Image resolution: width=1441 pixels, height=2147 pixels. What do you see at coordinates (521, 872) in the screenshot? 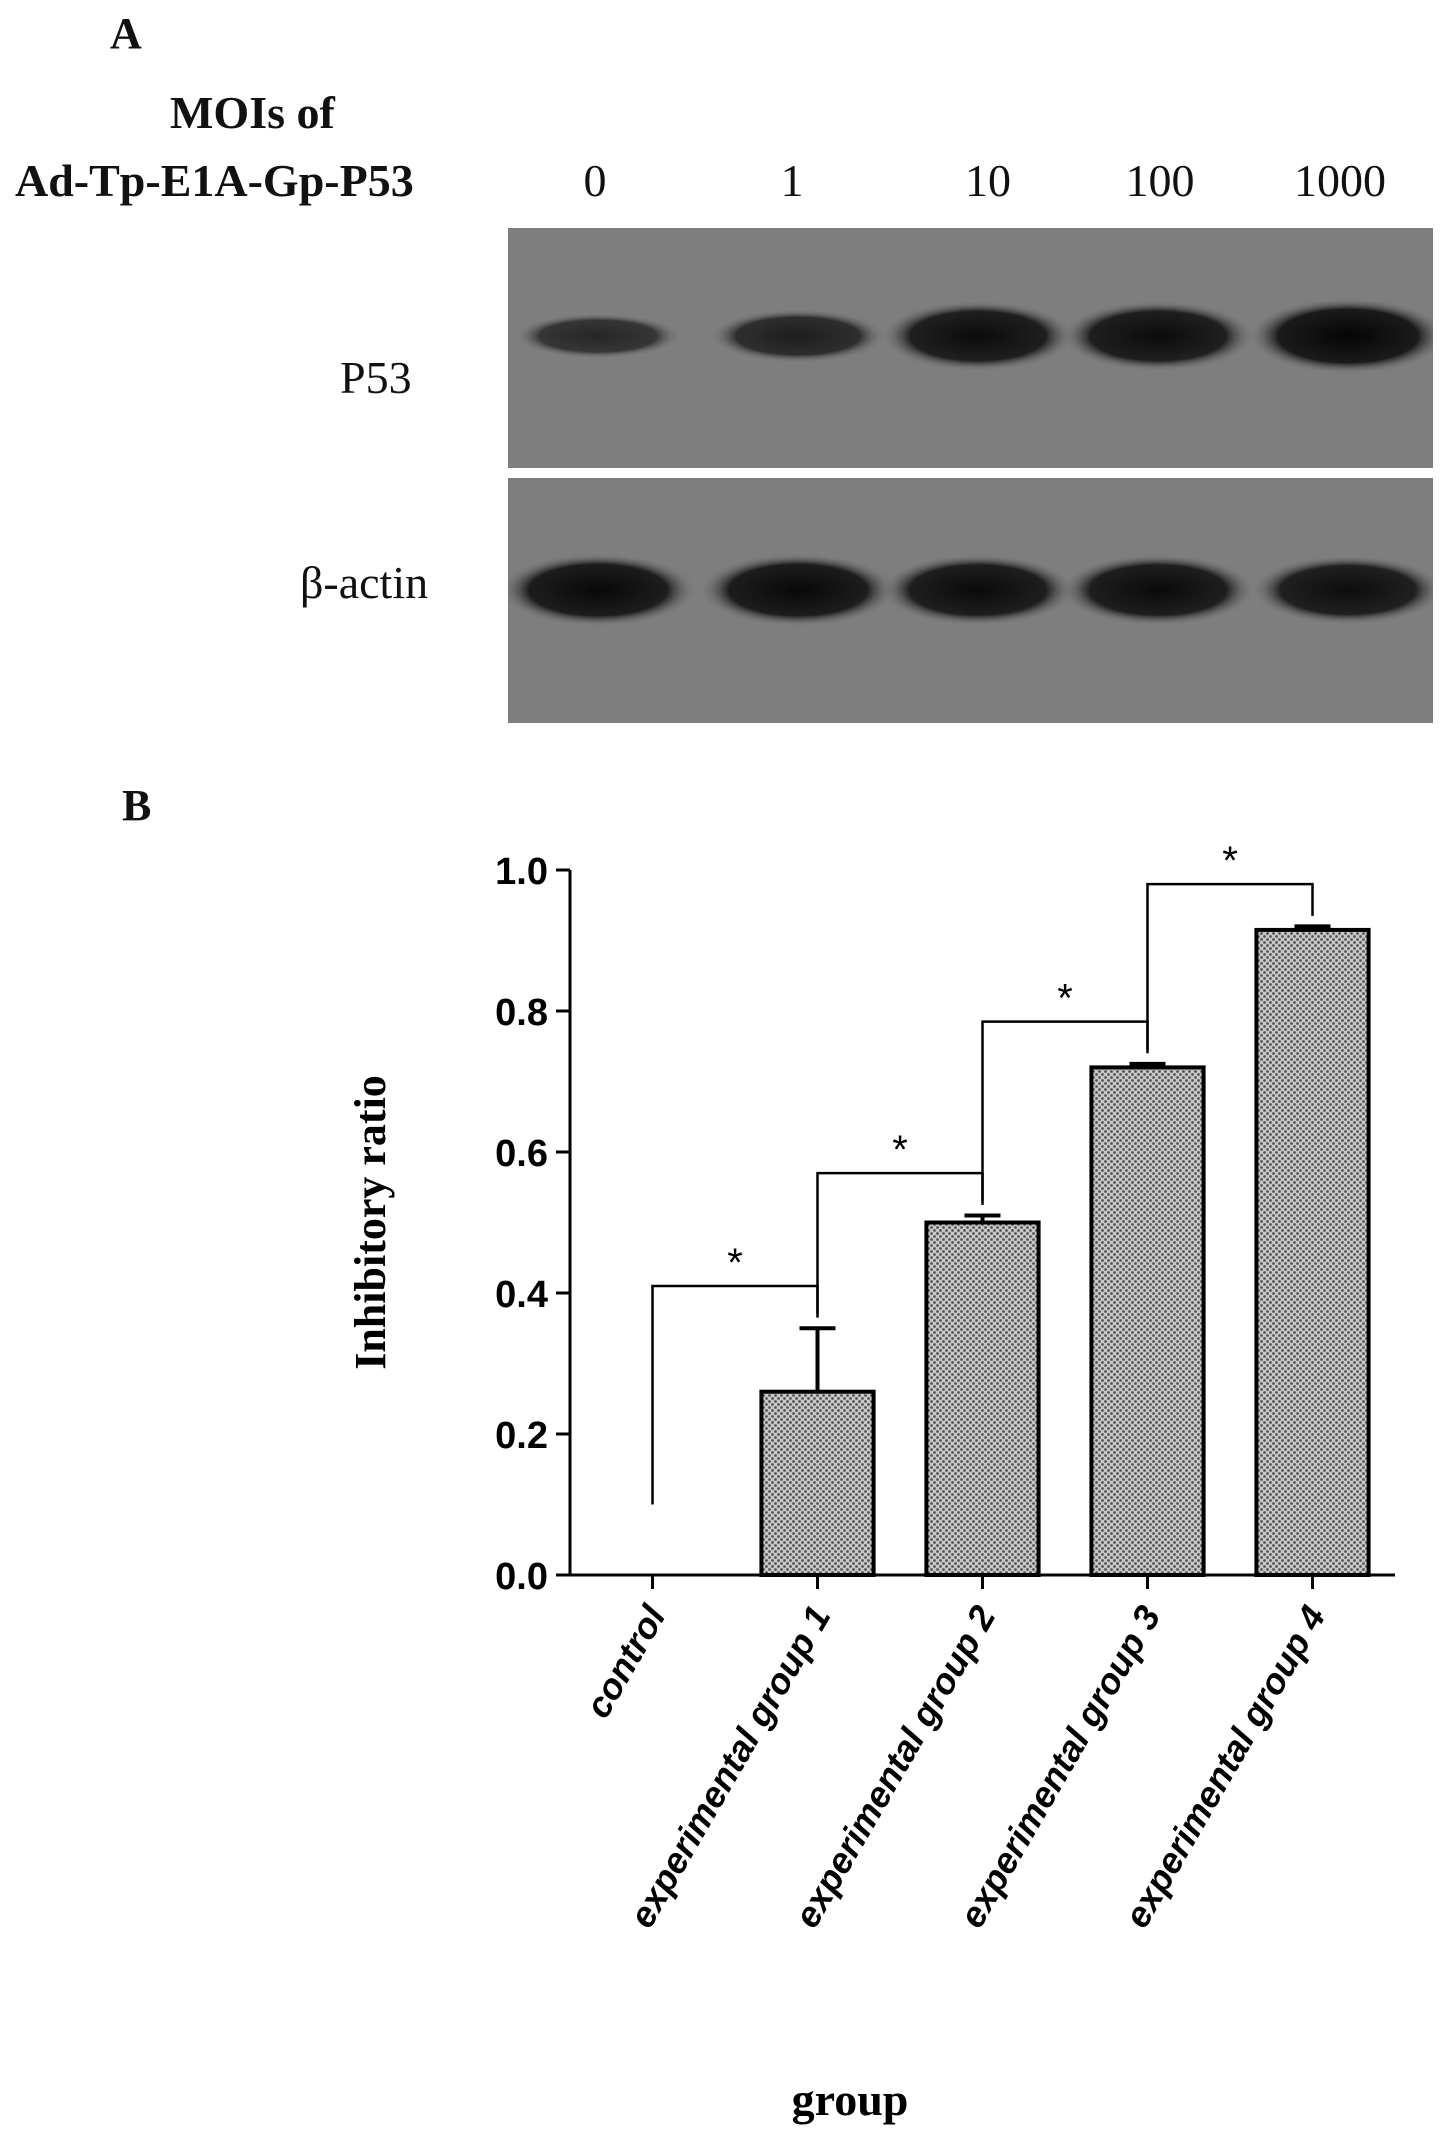
I see `y-tick-label-5: 1.0` at bounding box center [521, 872].